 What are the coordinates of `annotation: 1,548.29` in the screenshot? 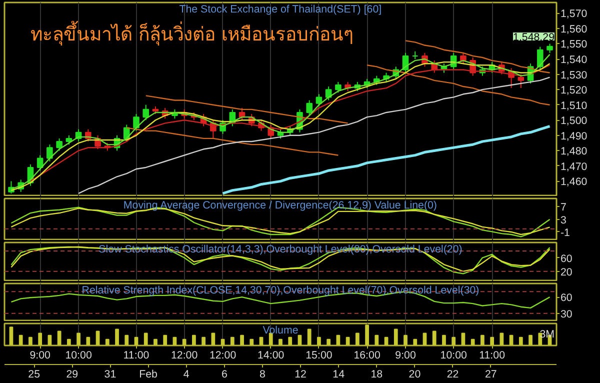 It's located at (534, 38).